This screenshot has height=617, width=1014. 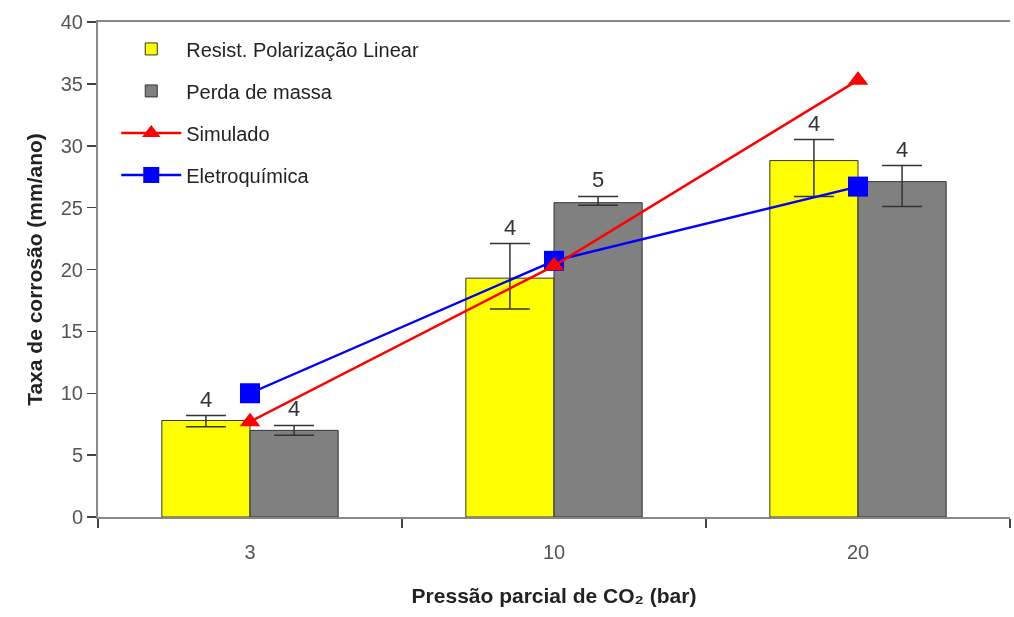 I want to click on y-axis-title: Taxa de corrosão (mm/ano), so click(x=35, y=269).